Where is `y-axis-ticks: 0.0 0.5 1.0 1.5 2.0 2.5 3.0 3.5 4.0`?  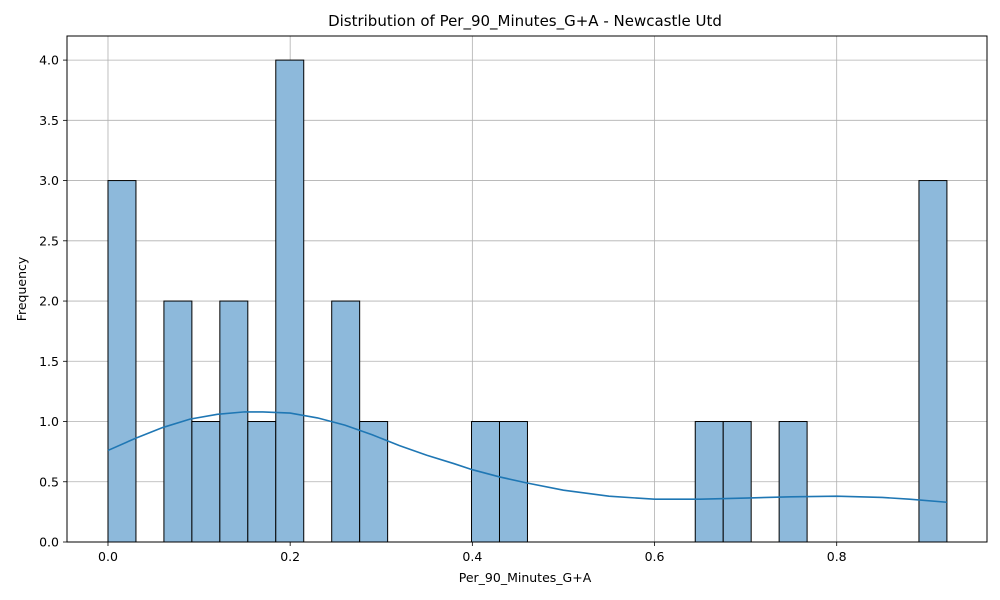 y-axis-ticks: 0.0 0.5 1.0 1.5 2.0 2.5 3.0 3.5 4.0 is located at coordinates (53, 301).